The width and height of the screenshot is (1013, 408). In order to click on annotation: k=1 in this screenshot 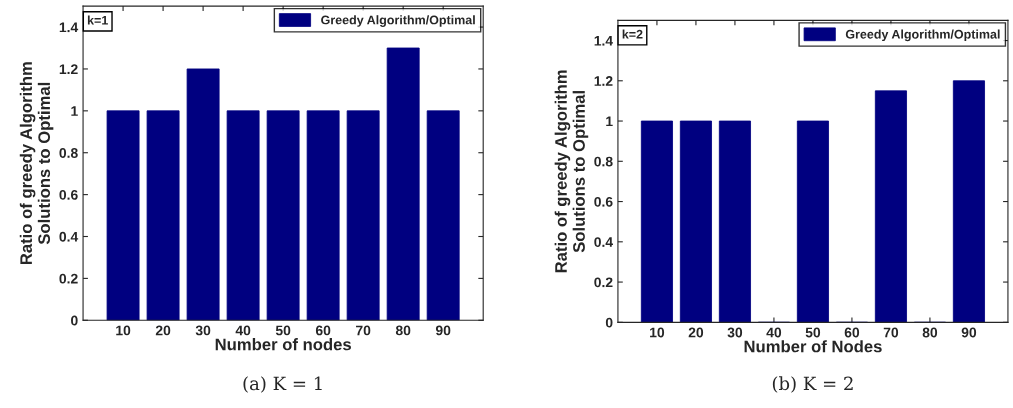, I will do `click(97, 20)`.